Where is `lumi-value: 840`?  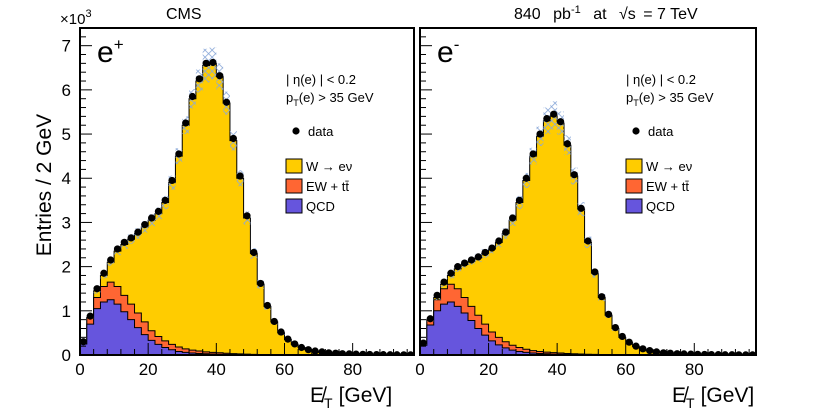 lumi-value: 840 is located at coordinates (527, 14).